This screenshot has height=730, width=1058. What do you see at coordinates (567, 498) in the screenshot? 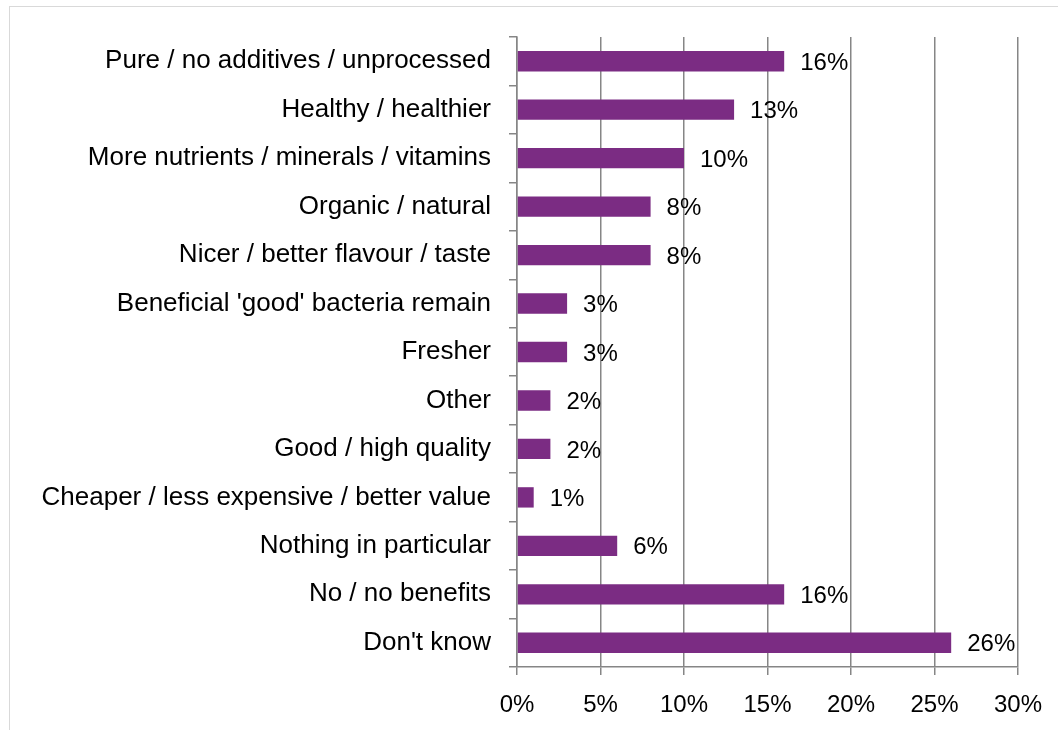
I see `data-label: 1%` at bounding box center [567, 498].